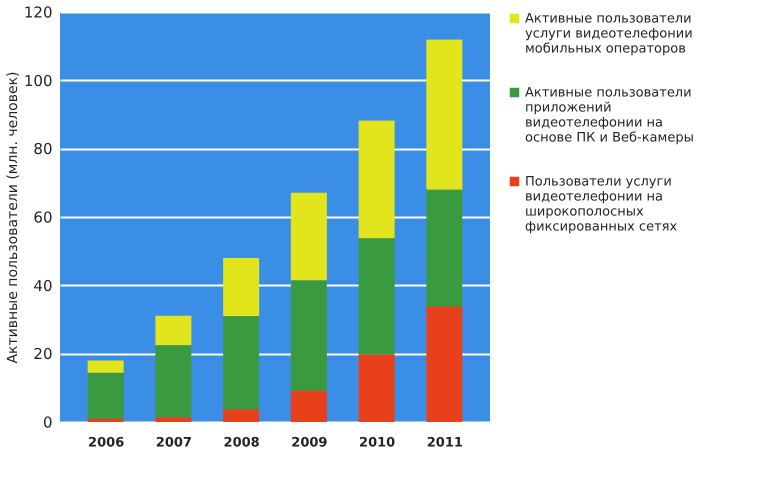 The width and height of the screenshot is (766, 504). What do you see at coordinates (174, 443) in the screenshot?
I see `x-tick-label: 2007` at bounding box center [174, 443].